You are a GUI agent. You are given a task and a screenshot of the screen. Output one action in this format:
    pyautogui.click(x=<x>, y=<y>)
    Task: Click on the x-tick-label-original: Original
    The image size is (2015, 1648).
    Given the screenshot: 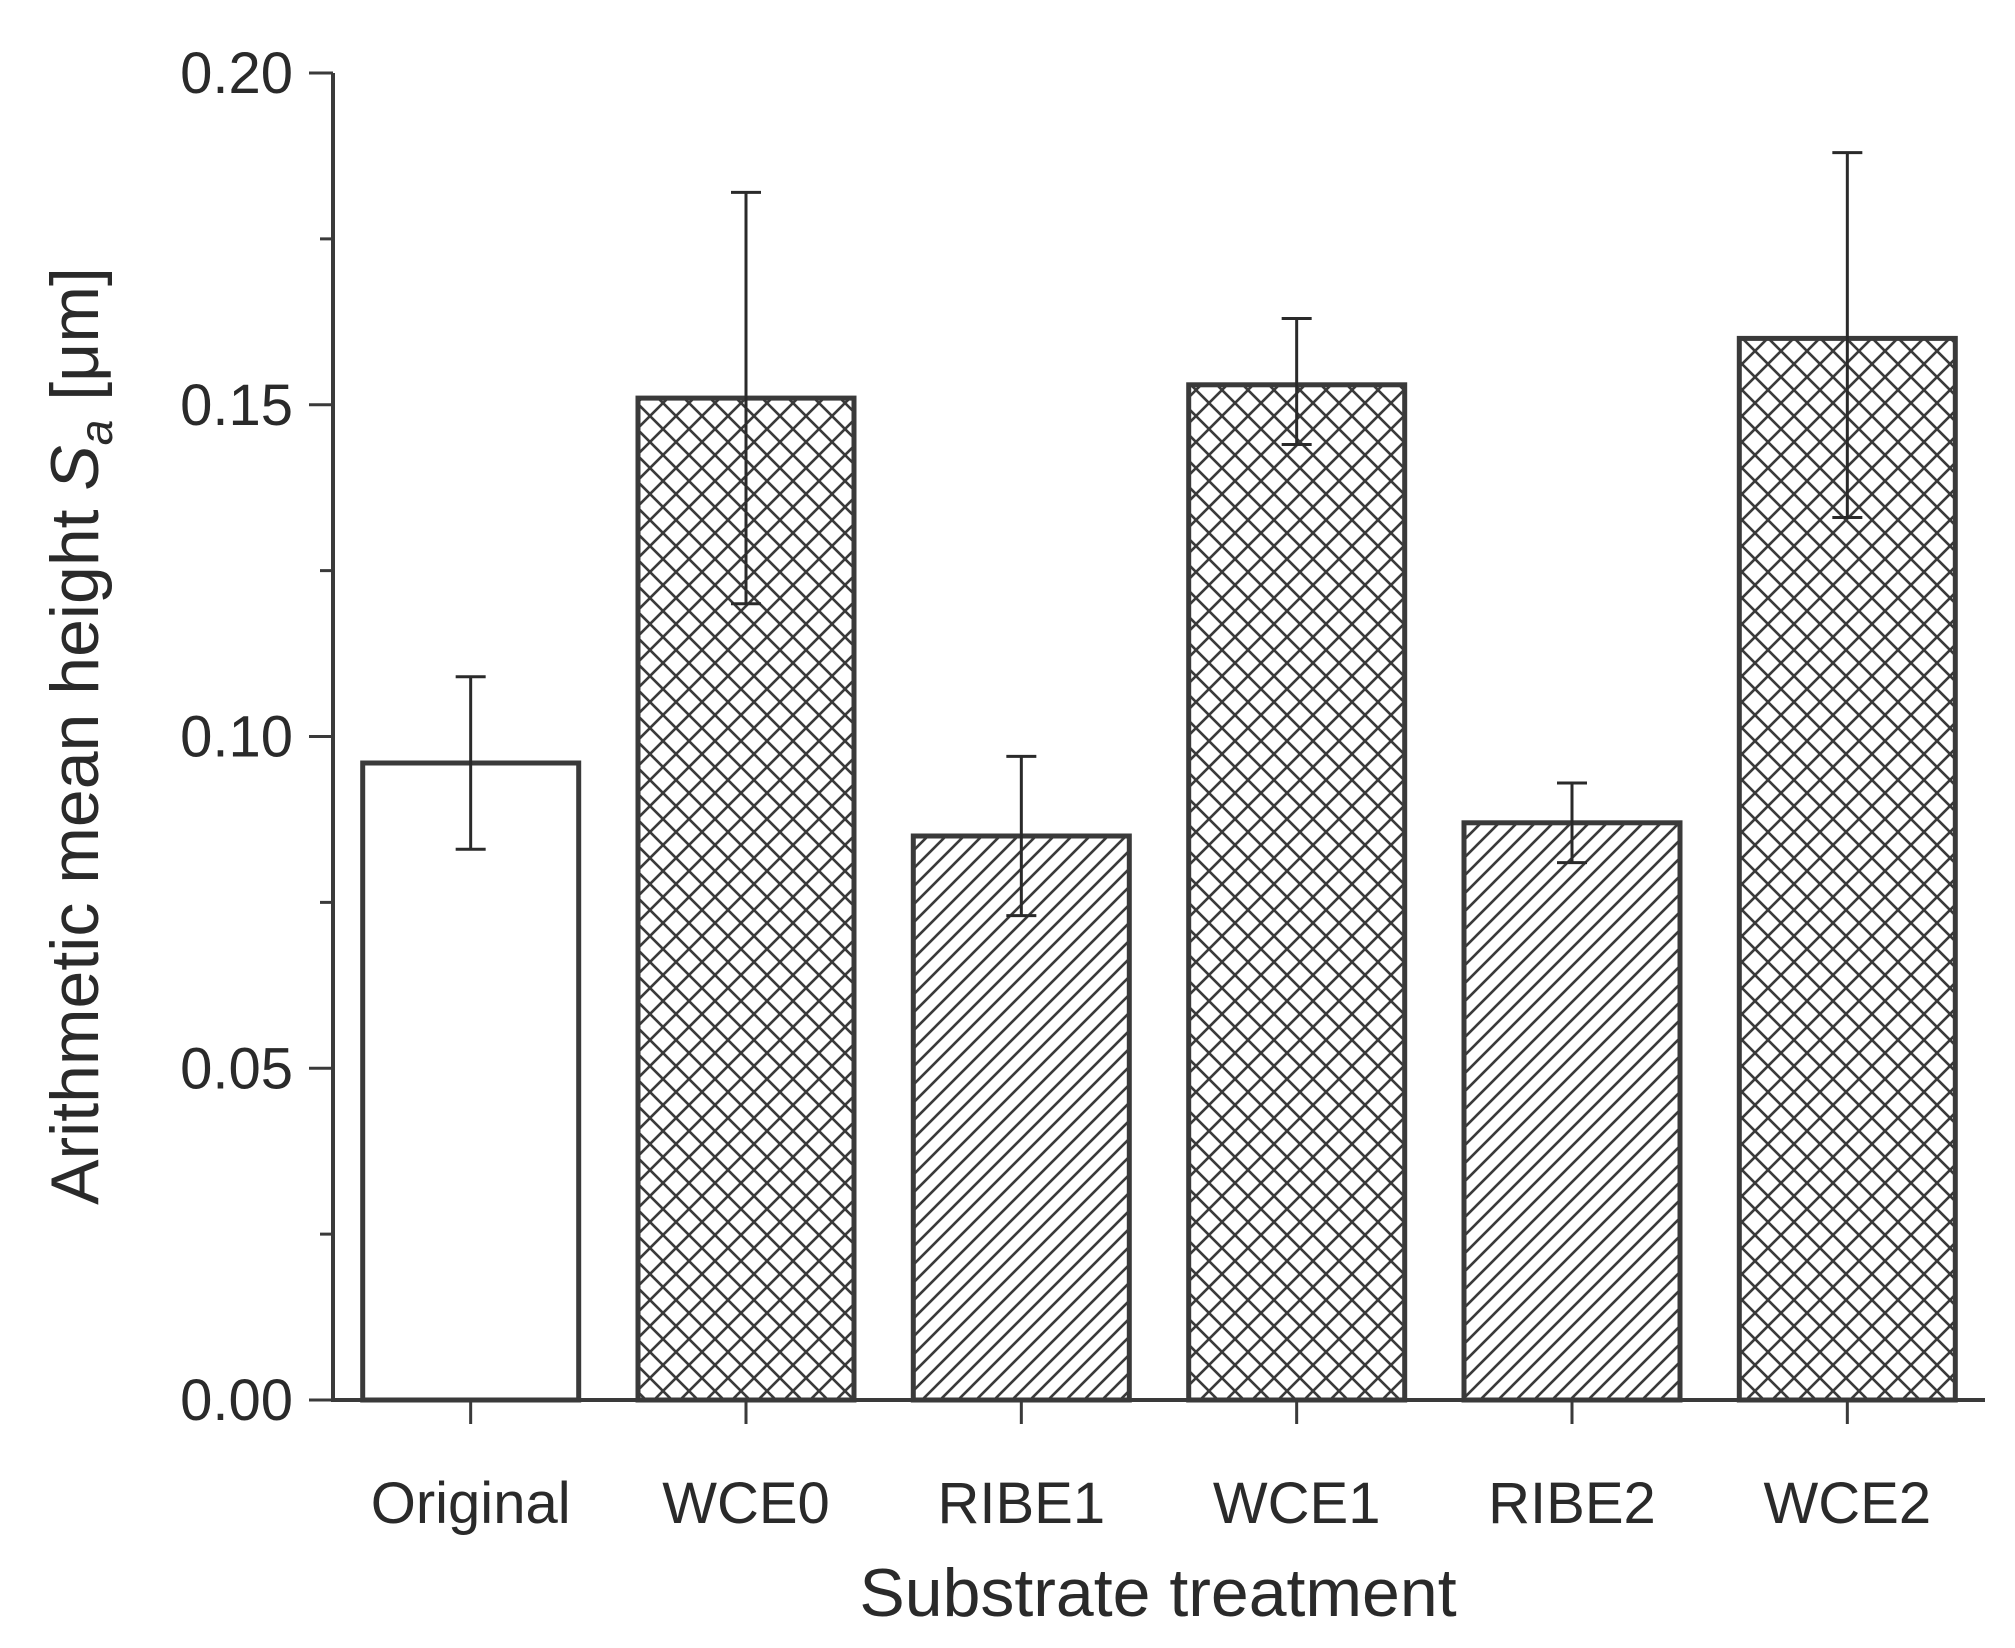 What is the action you would take?
    pyautogui.click(x=471, y=1503)
    